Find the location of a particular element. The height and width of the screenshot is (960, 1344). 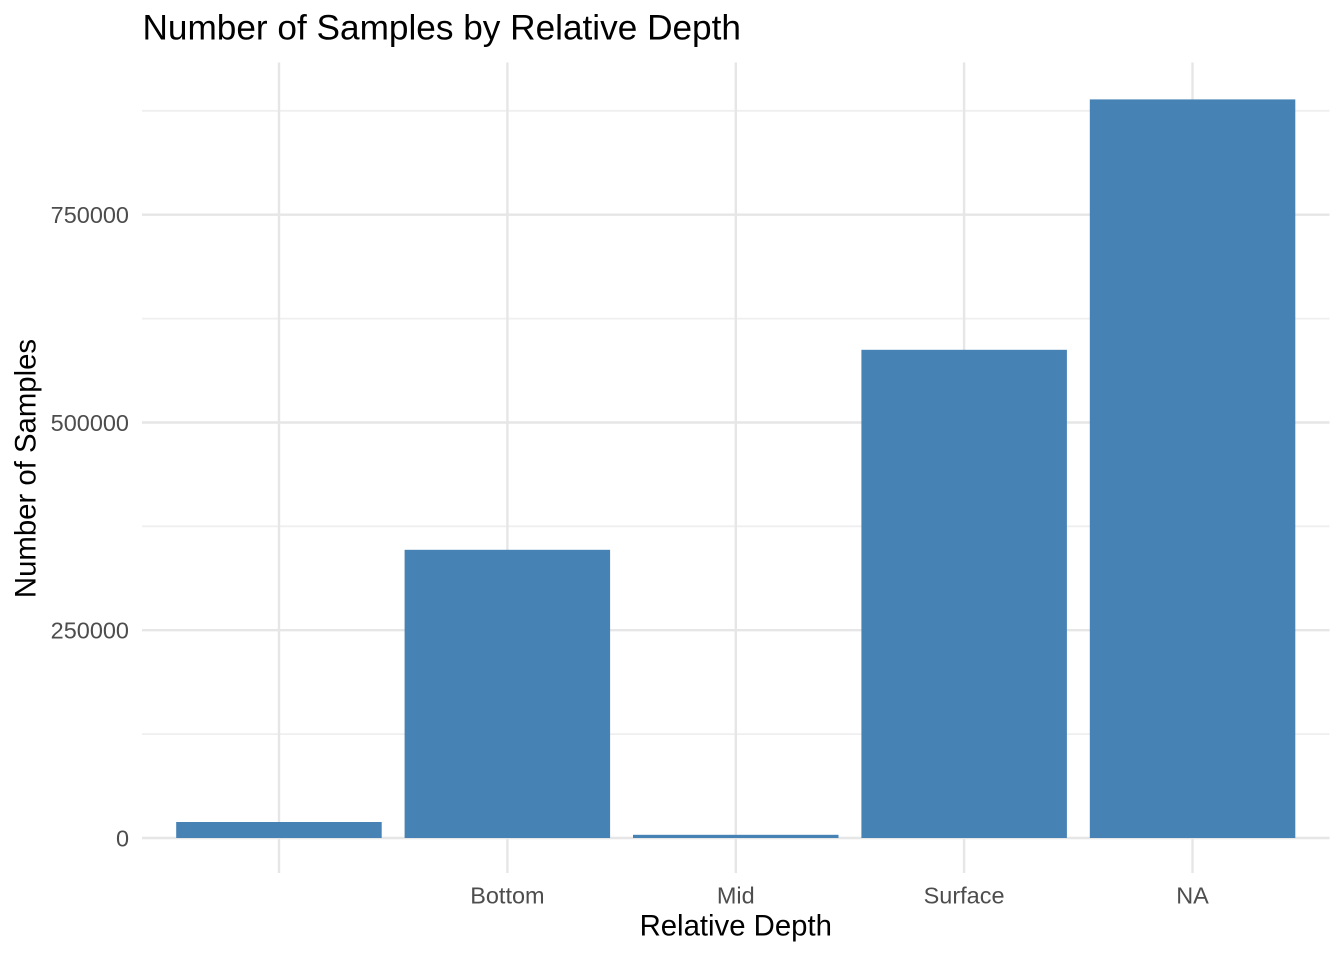

svg-text: 750000 is located at coordinates (90, 215).